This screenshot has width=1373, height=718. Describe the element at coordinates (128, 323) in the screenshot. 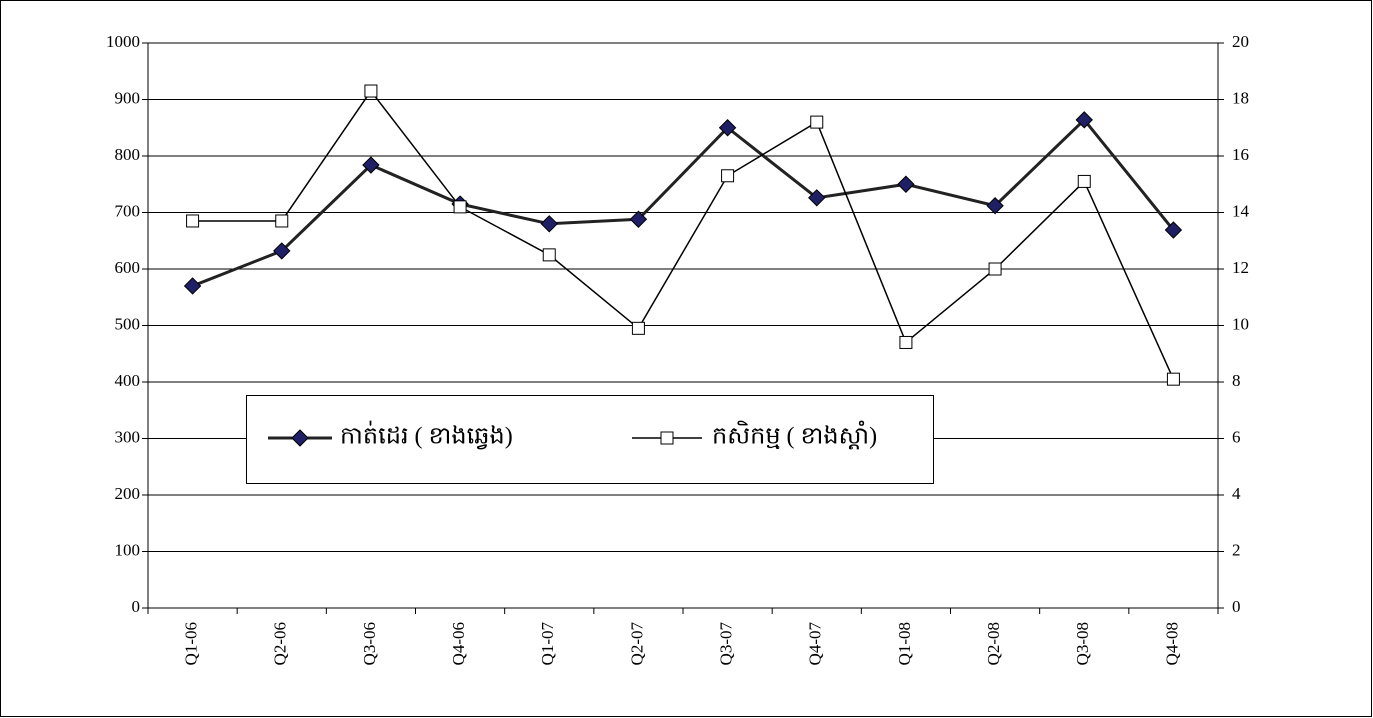

I see `y-tick-label: 500` at that location.